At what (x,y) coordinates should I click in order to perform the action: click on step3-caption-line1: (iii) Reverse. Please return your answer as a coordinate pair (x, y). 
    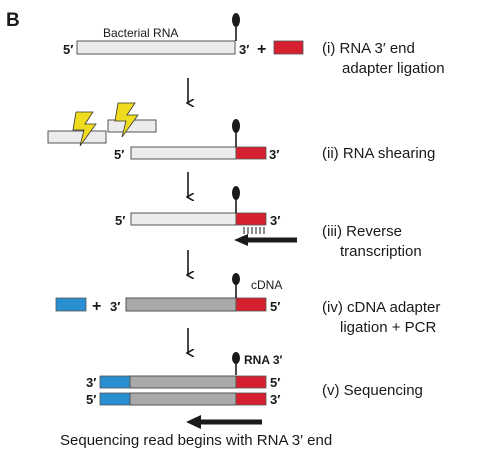
    Looking at the image, I should click on (362, 231).